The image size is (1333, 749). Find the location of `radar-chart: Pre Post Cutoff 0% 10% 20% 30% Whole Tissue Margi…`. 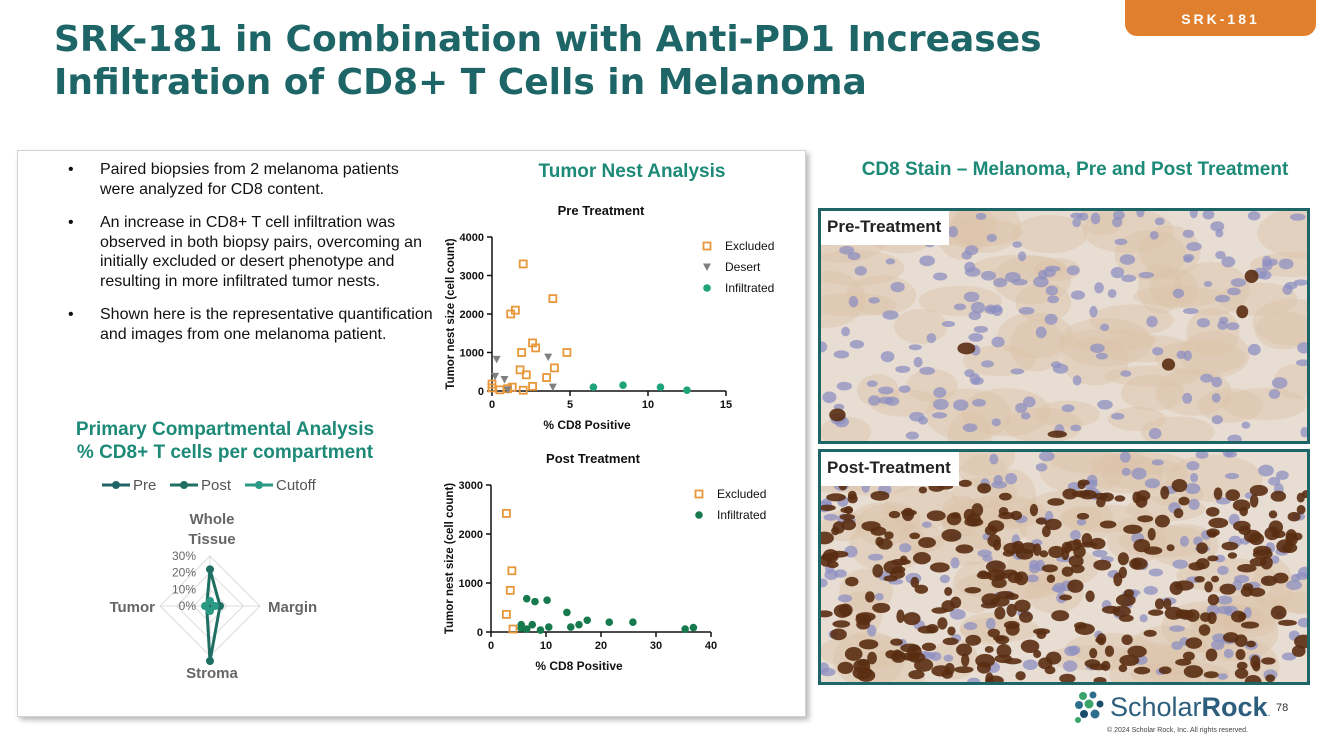

radar-chart: Pre Post Cutoff 0% 10% 20% 30% Whole Tissue Margi… is located at coordinates (209, 579).